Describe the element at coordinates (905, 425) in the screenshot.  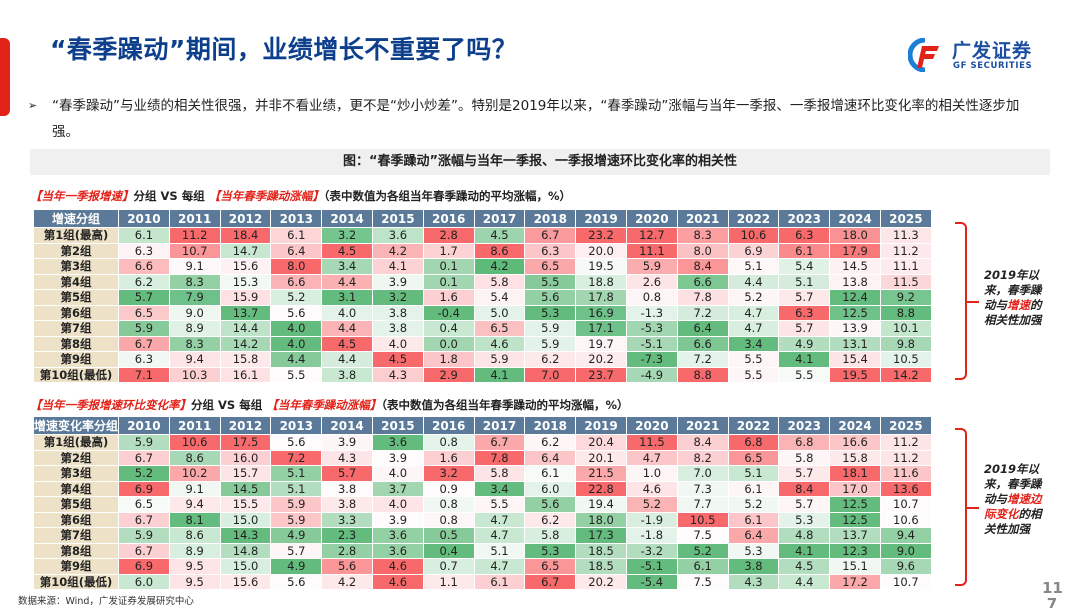
I see `column-header-year: 2025` at that location.